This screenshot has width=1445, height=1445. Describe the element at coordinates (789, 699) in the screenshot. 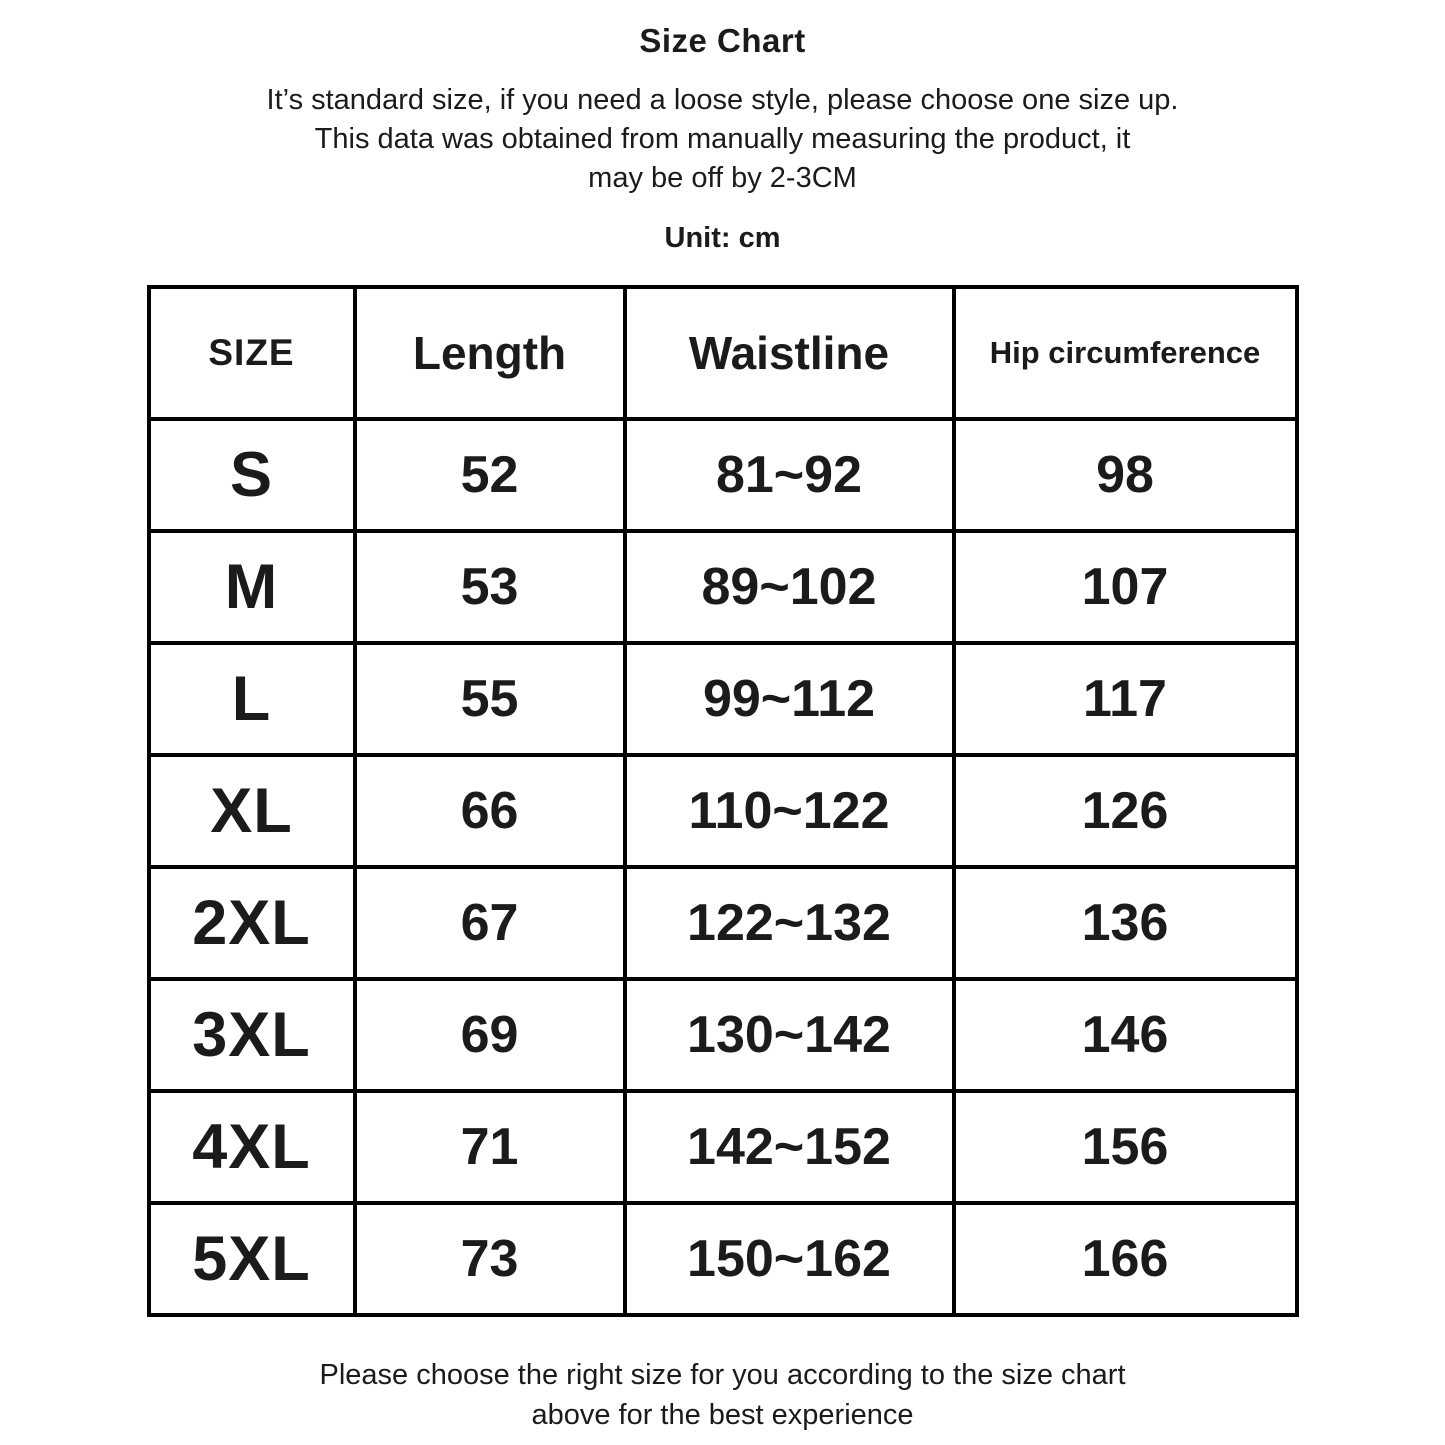

I see `waistline-cell: 99~112` at that location.